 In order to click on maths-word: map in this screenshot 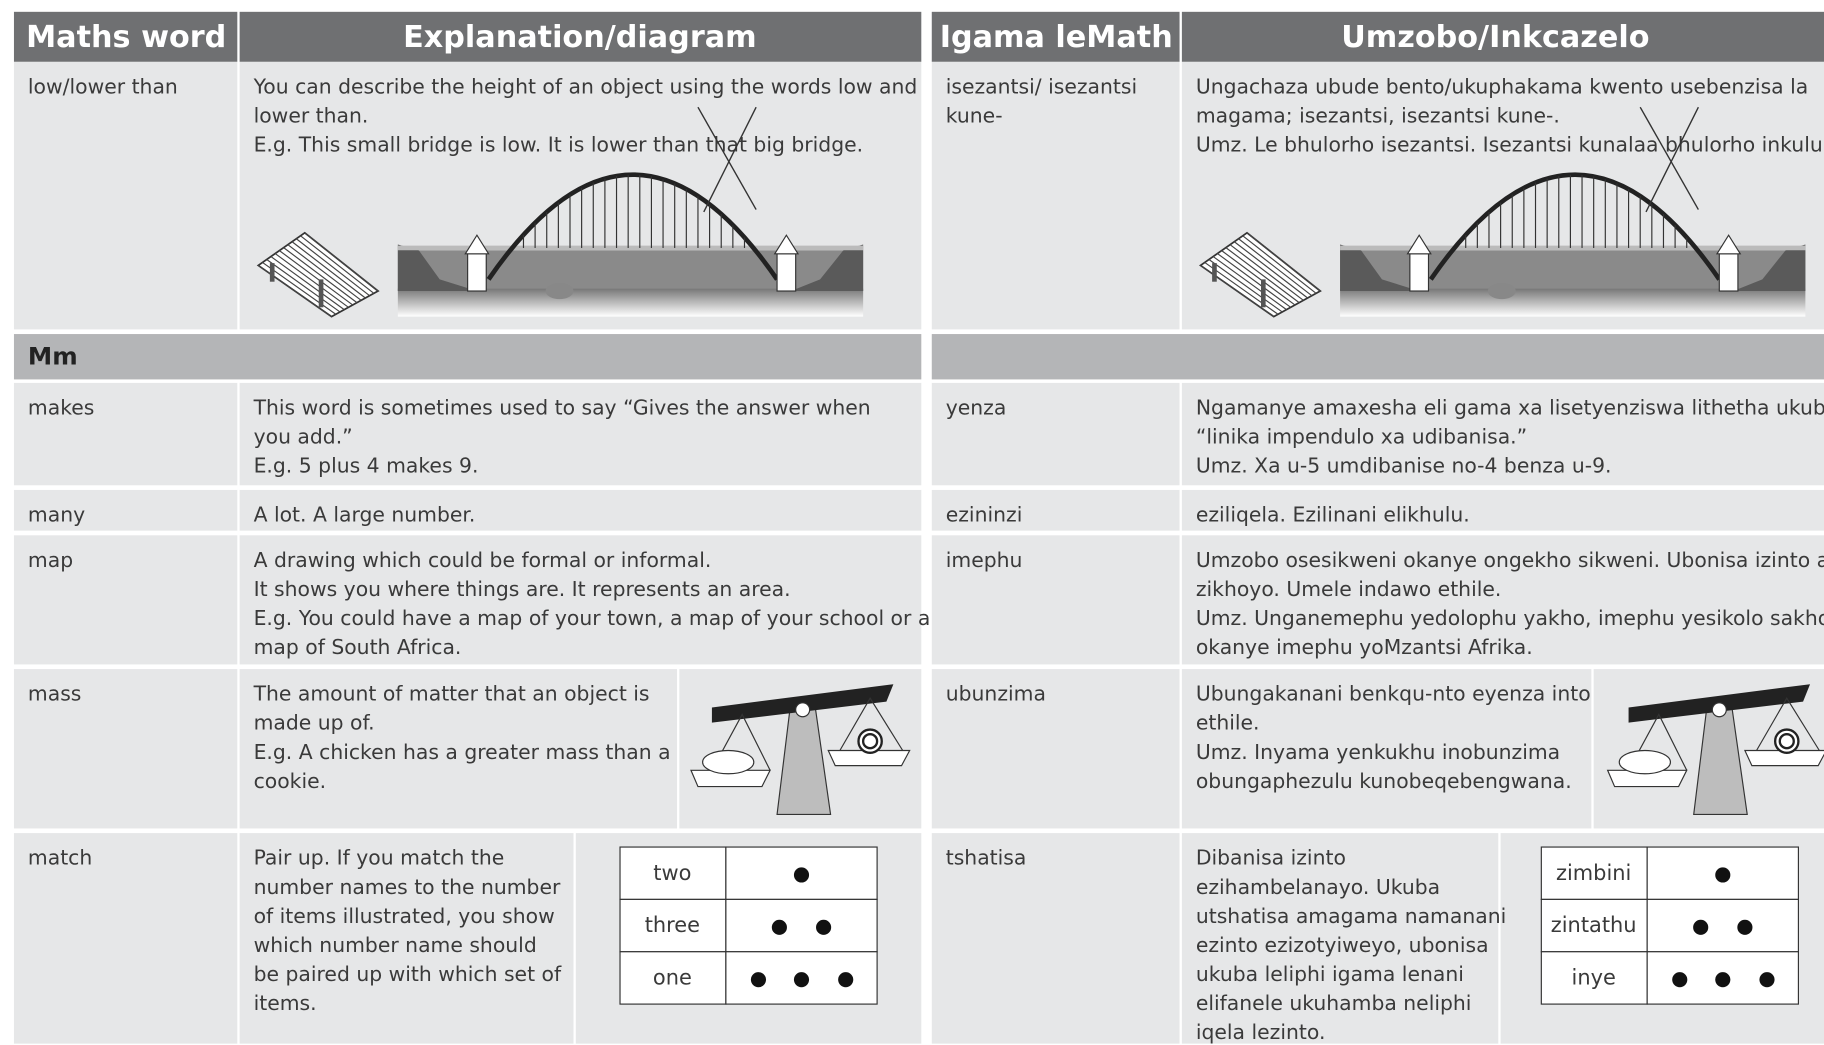, I will do `click(50, 560)`.